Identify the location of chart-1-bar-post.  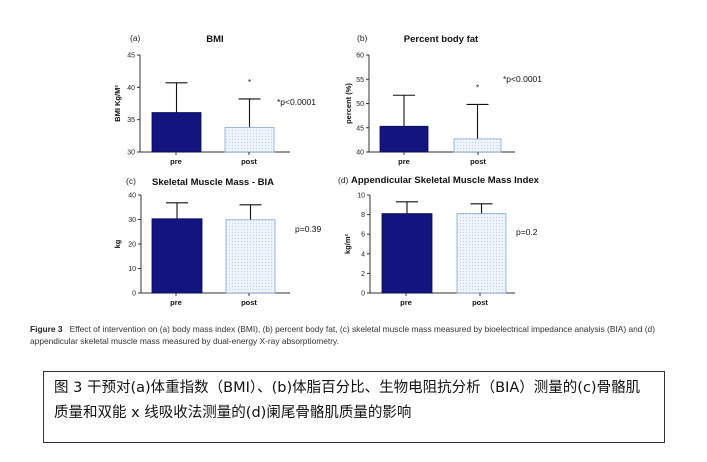
(249, 140).